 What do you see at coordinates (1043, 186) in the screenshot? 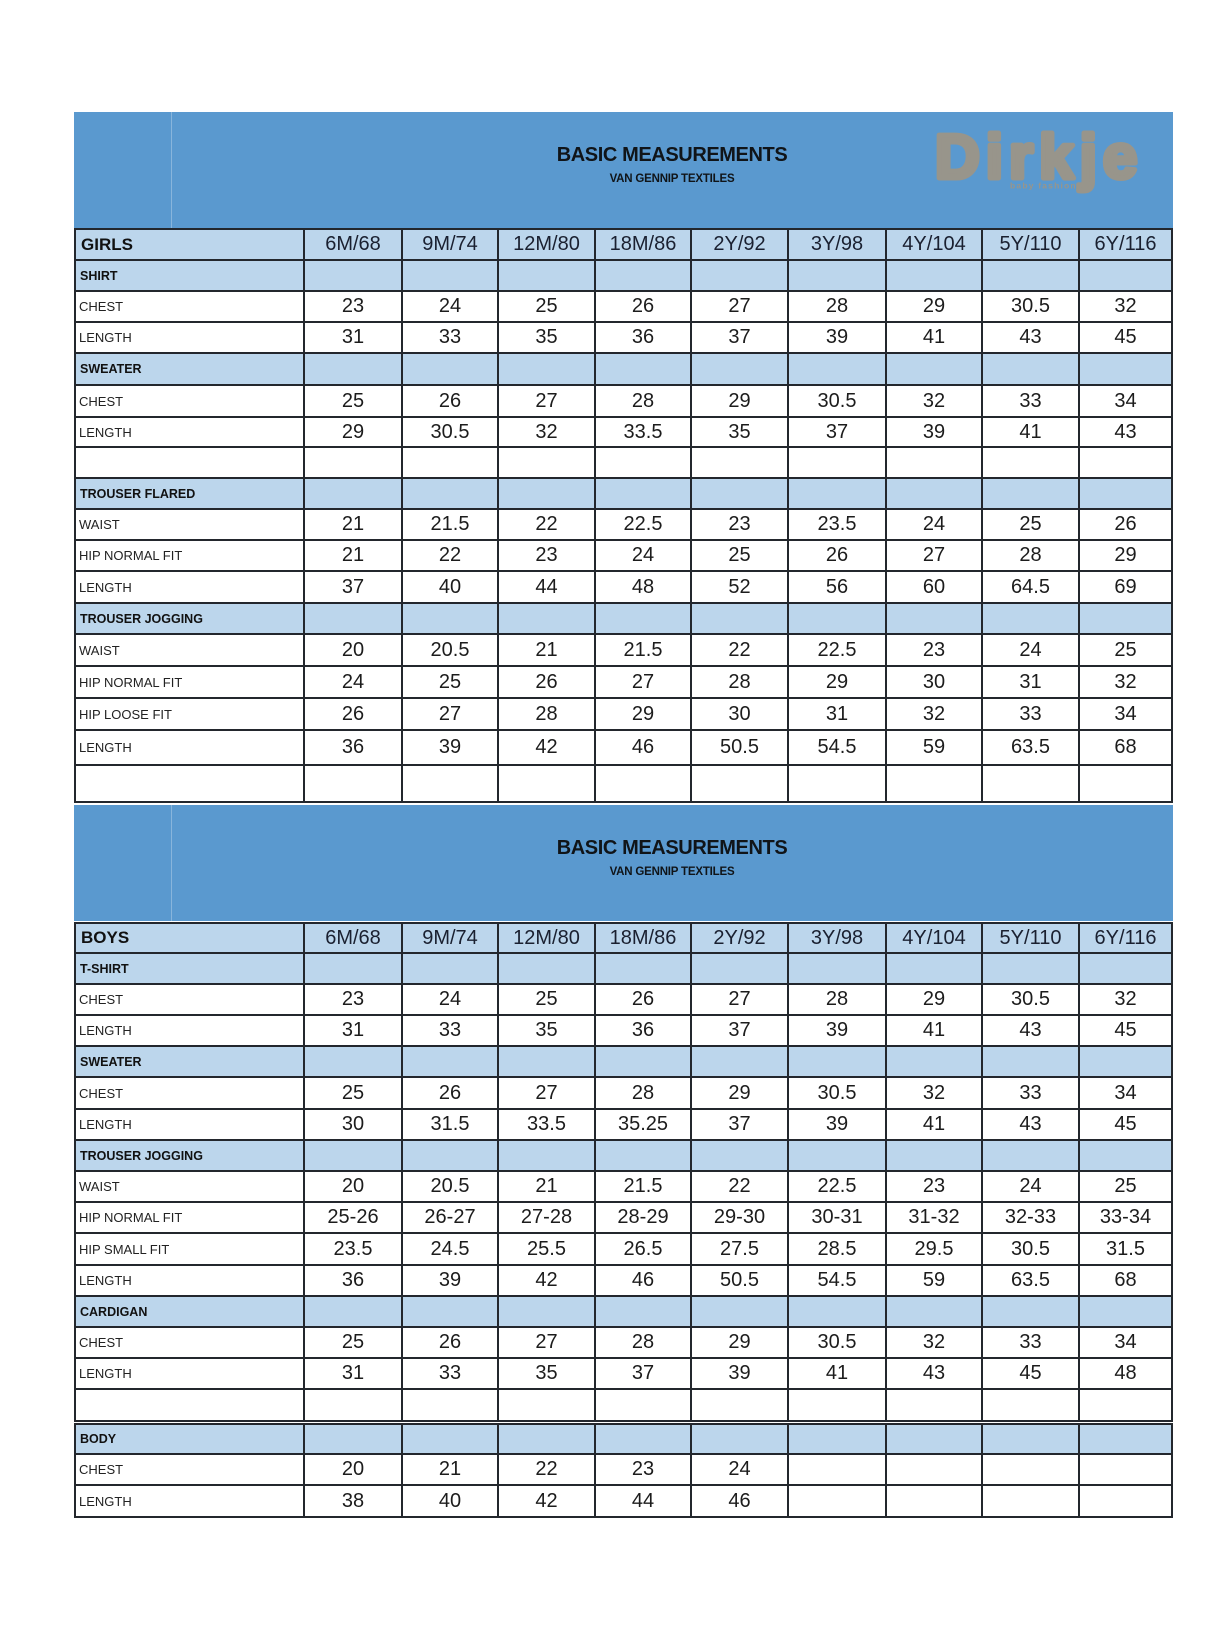
I see `svg-text: baby fashion` at bounding box center [1043, 186].